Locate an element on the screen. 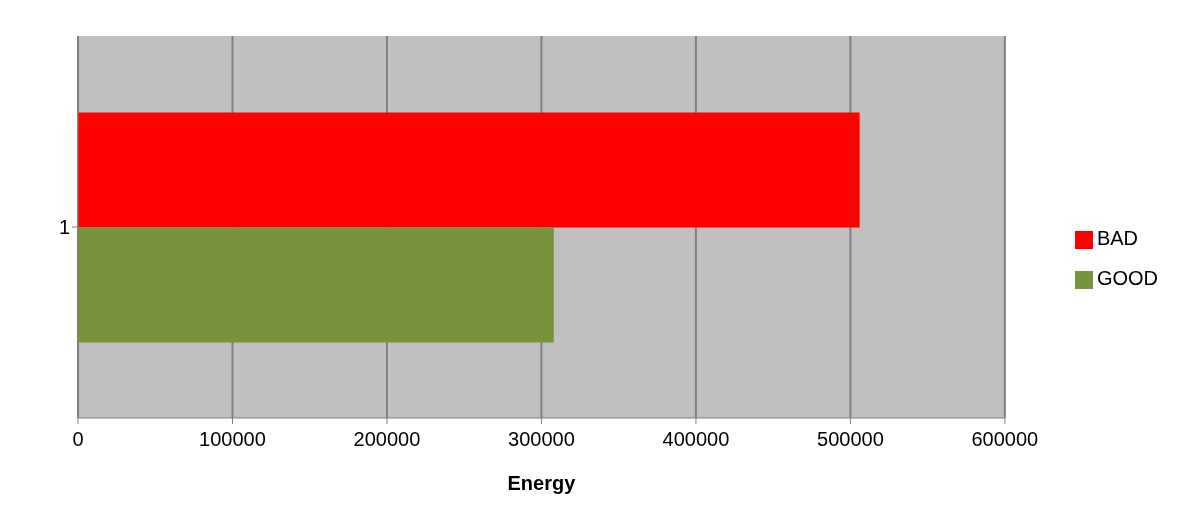  x-tick-label: 500000 is located at coordinates (850, 439).